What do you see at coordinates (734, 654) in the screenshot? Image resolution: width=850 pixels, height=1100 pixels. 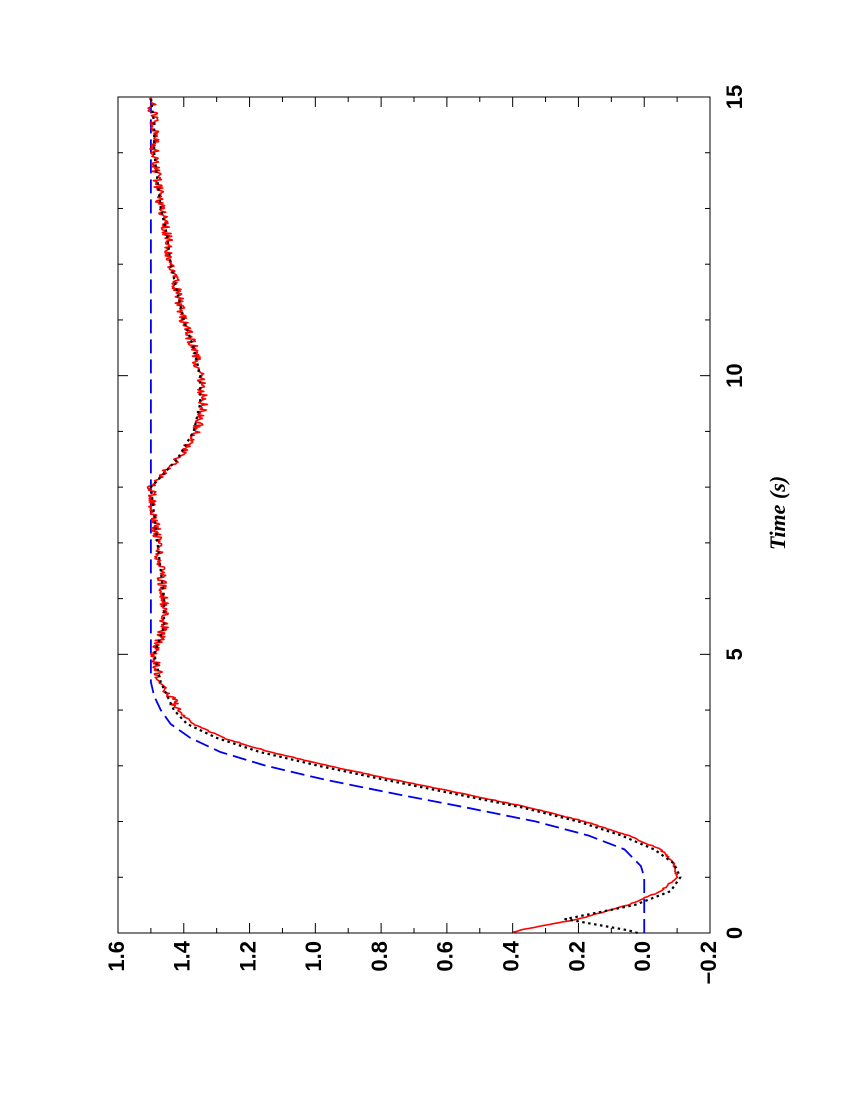 I see `x-tick-label: 5` at bounding box center [734, 654].